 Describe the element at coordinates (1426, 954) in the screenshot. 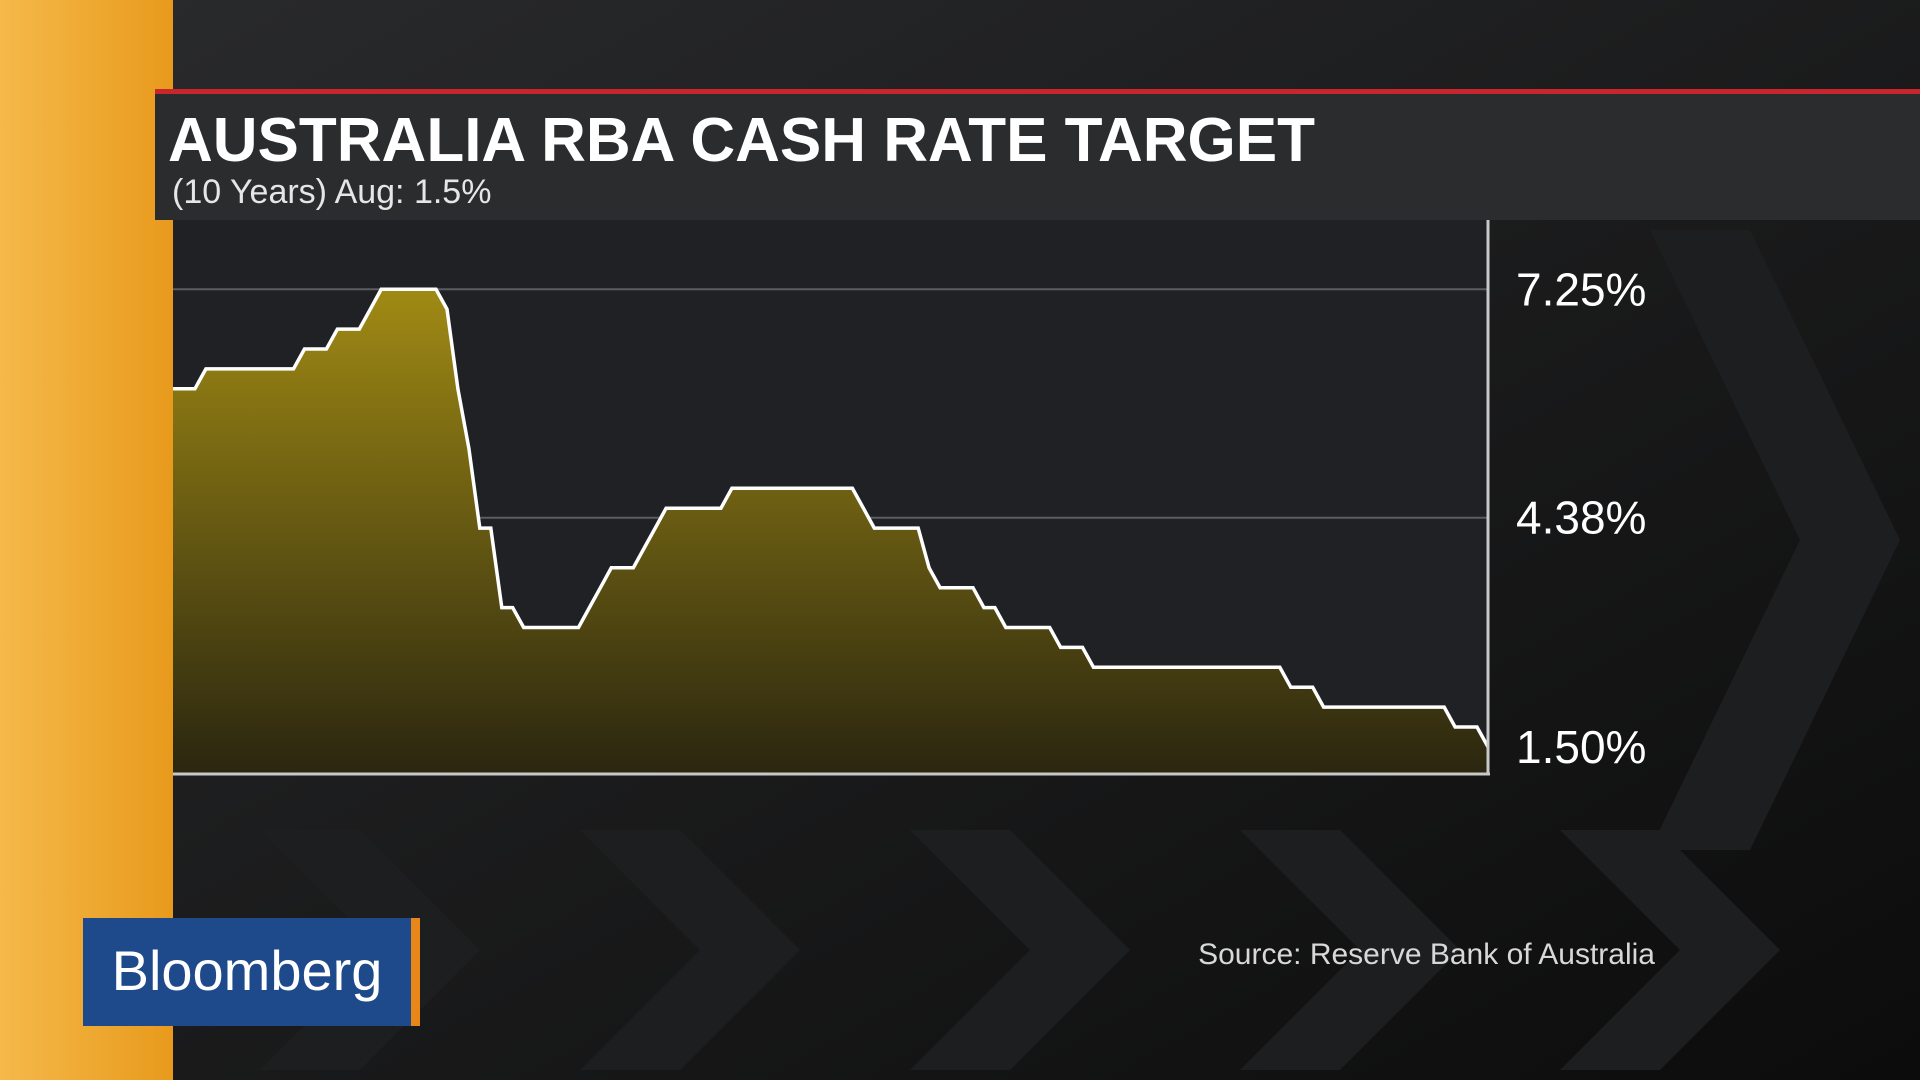

I see `source: Source: Reserve Bank of Australia` at that location.